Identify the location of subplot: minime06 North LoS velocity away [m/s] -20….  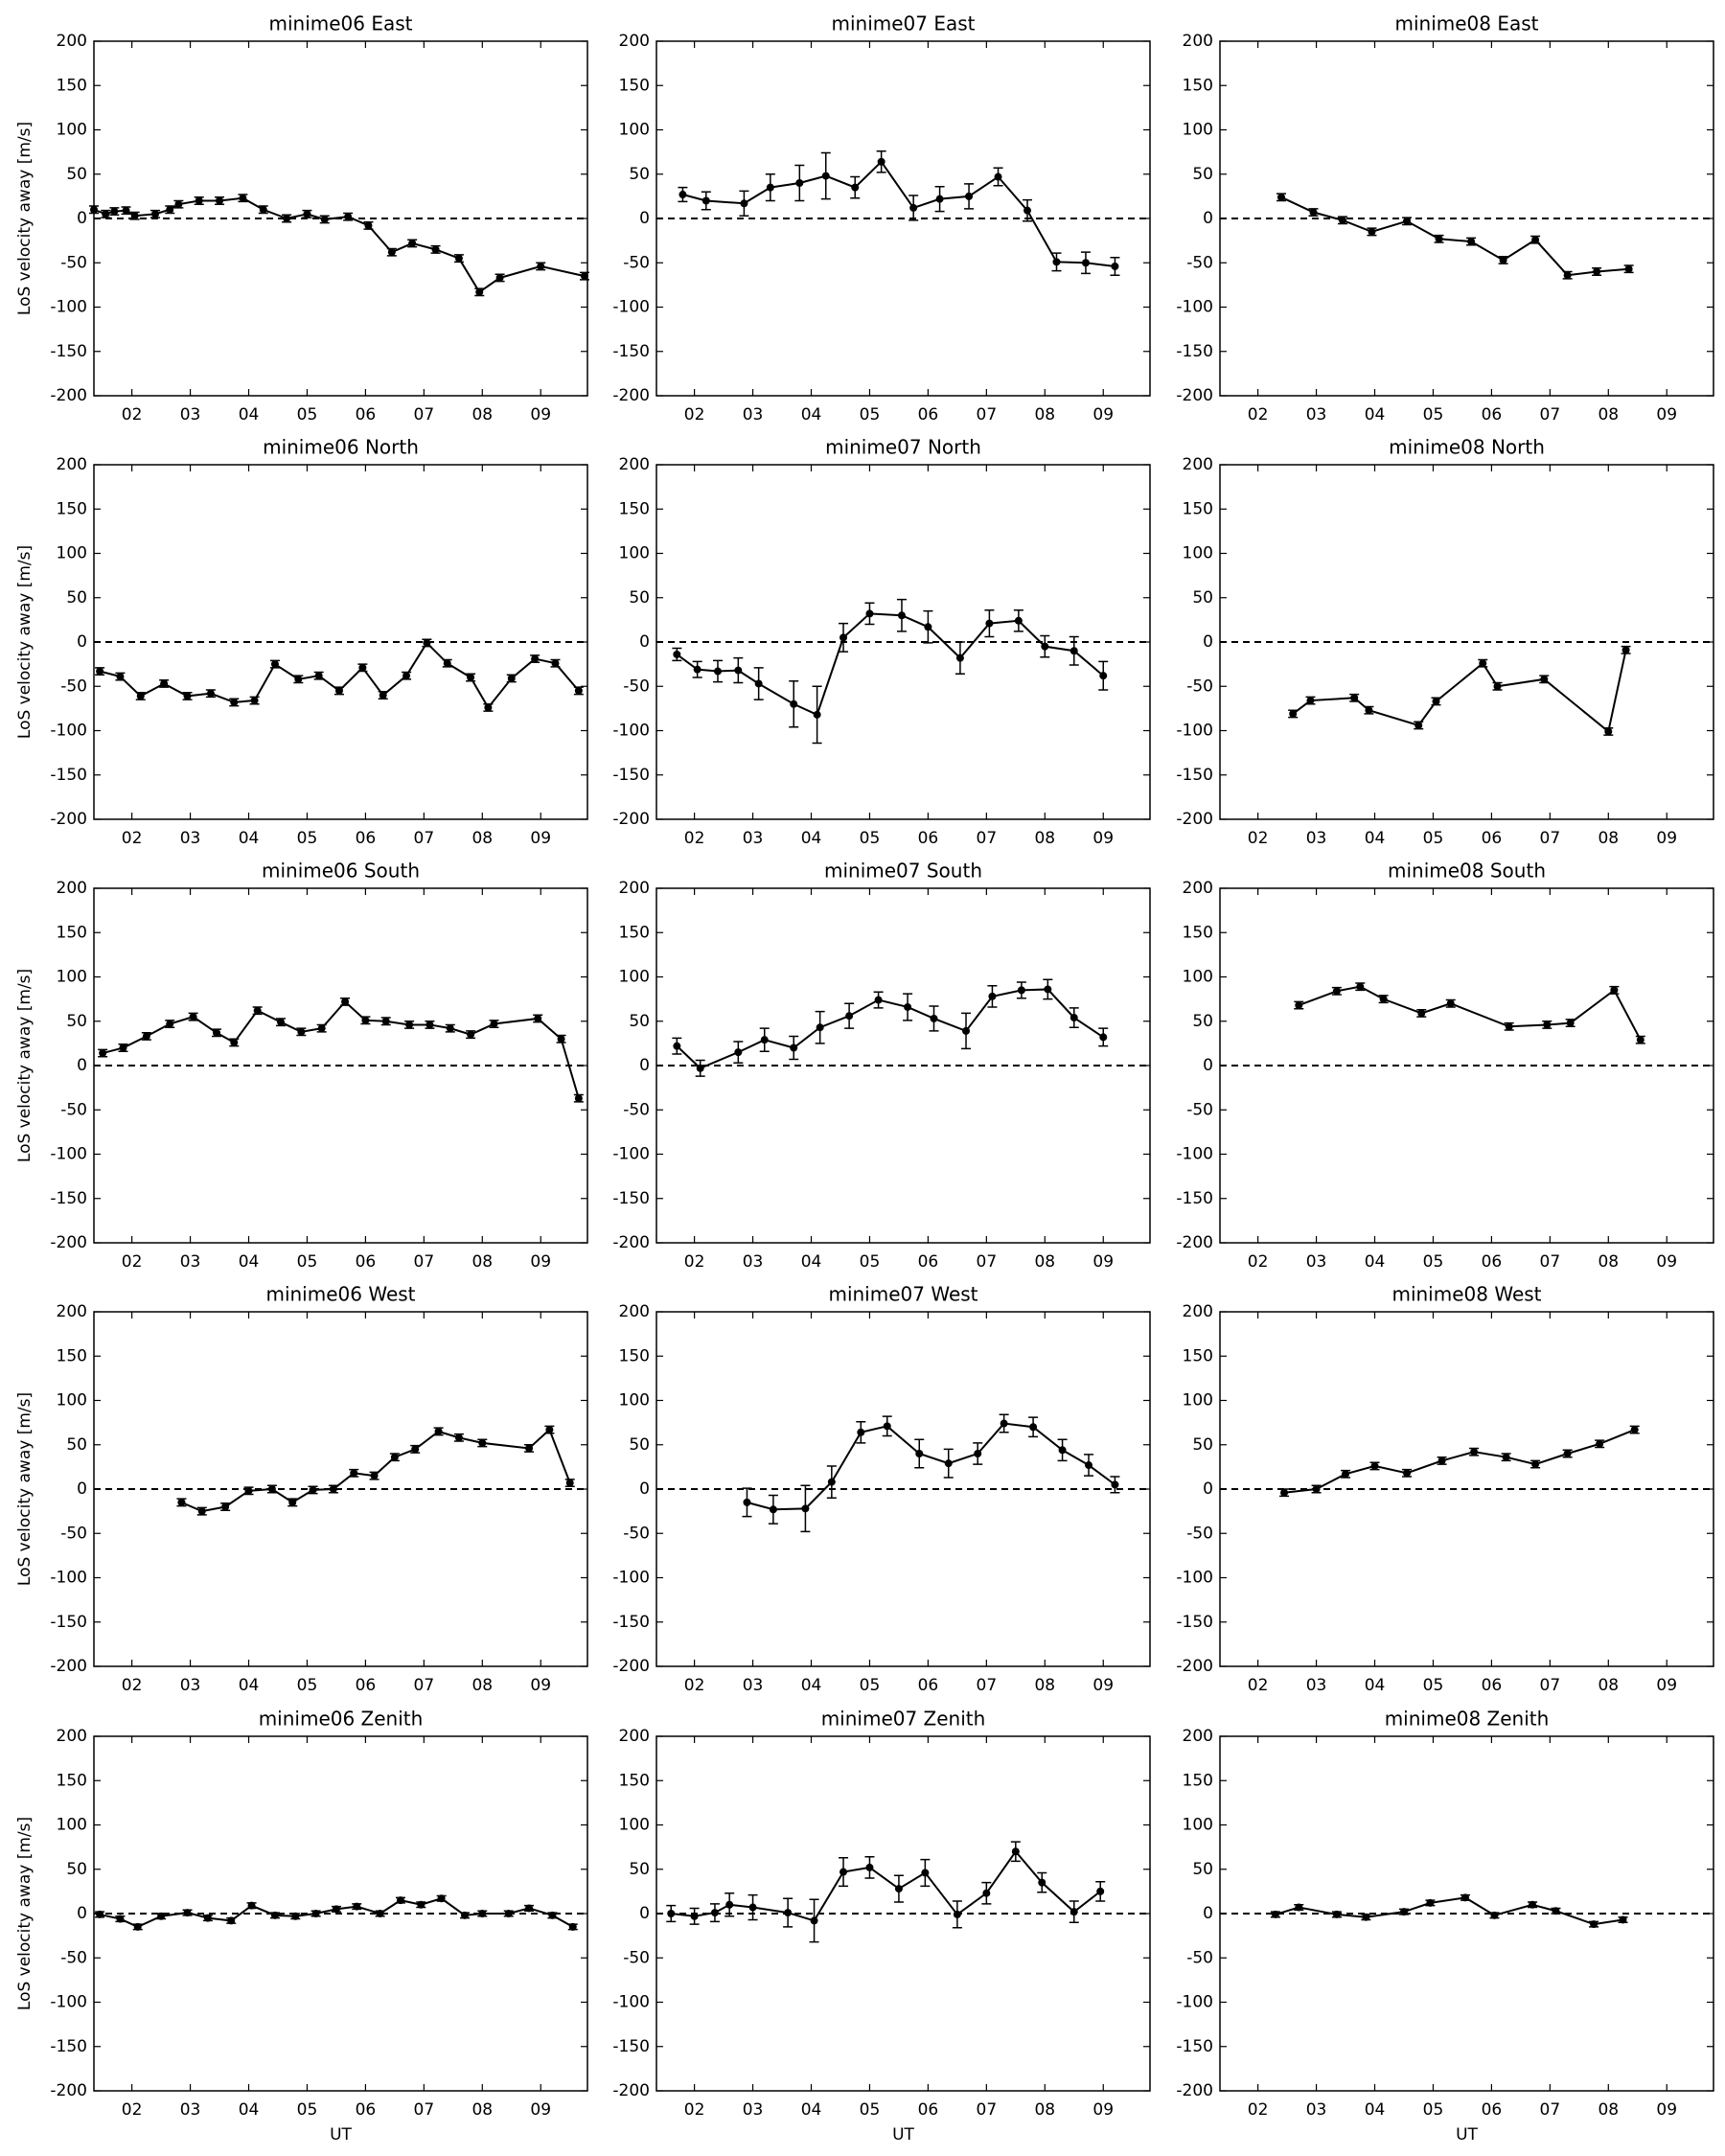
(301, 642).